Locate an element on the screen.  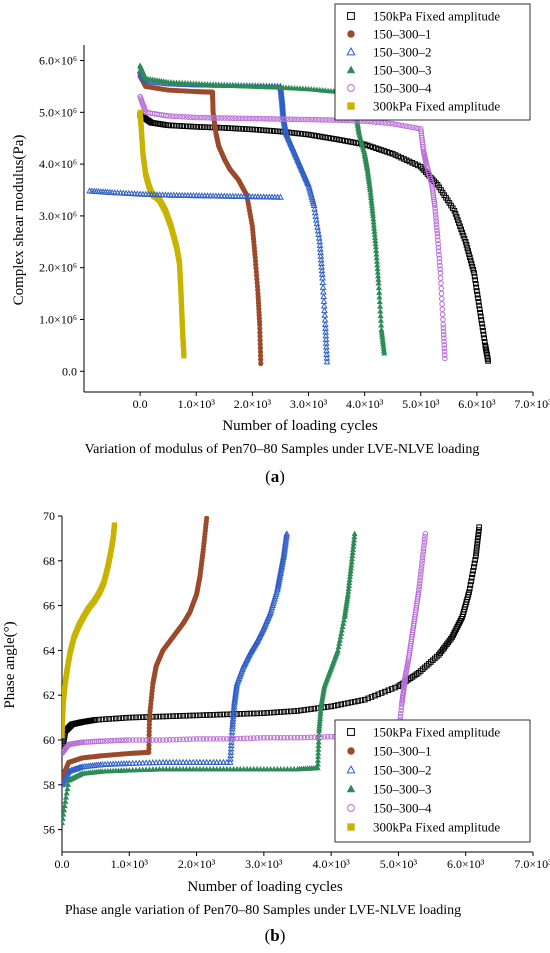
chart2-legend-label: 300kPa Fixed amplitude is located at coordinates (436, 827).